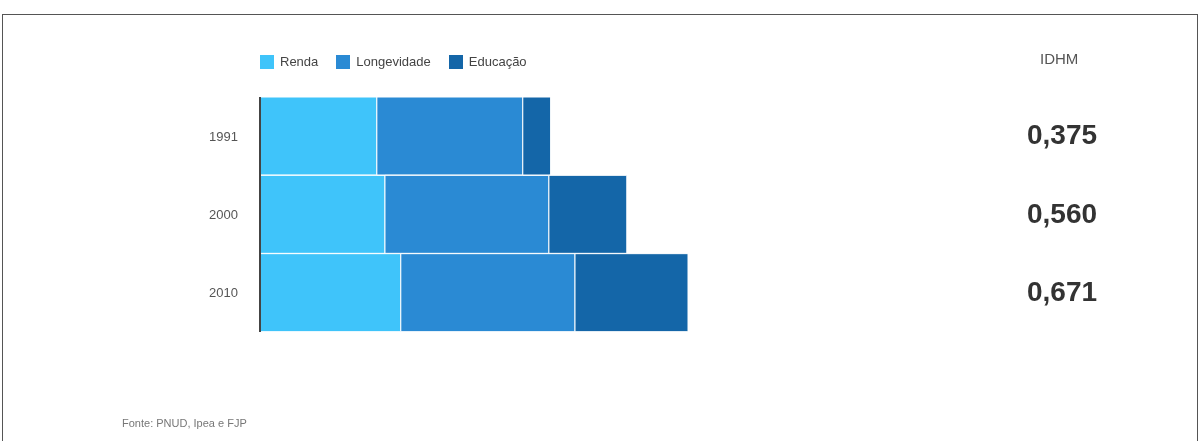  I want to click on y-tick-label: 1991, so click(223, 136).